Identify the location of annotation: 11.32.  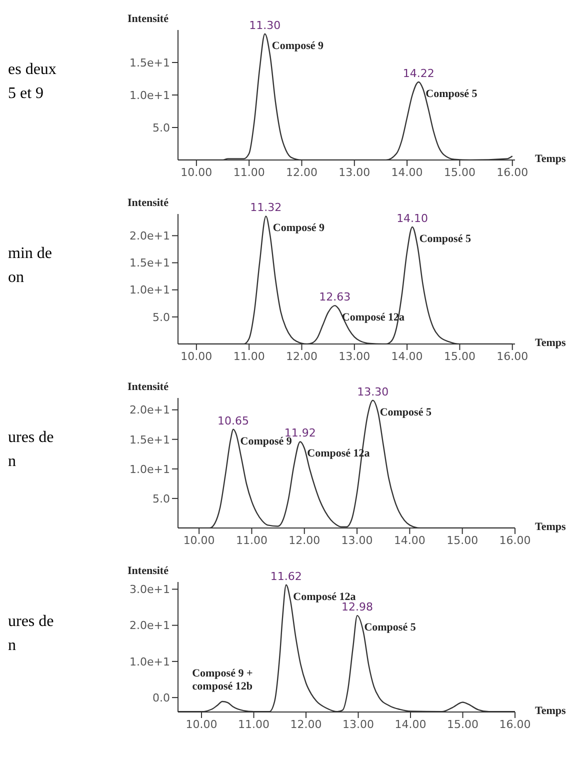
(266, 207).